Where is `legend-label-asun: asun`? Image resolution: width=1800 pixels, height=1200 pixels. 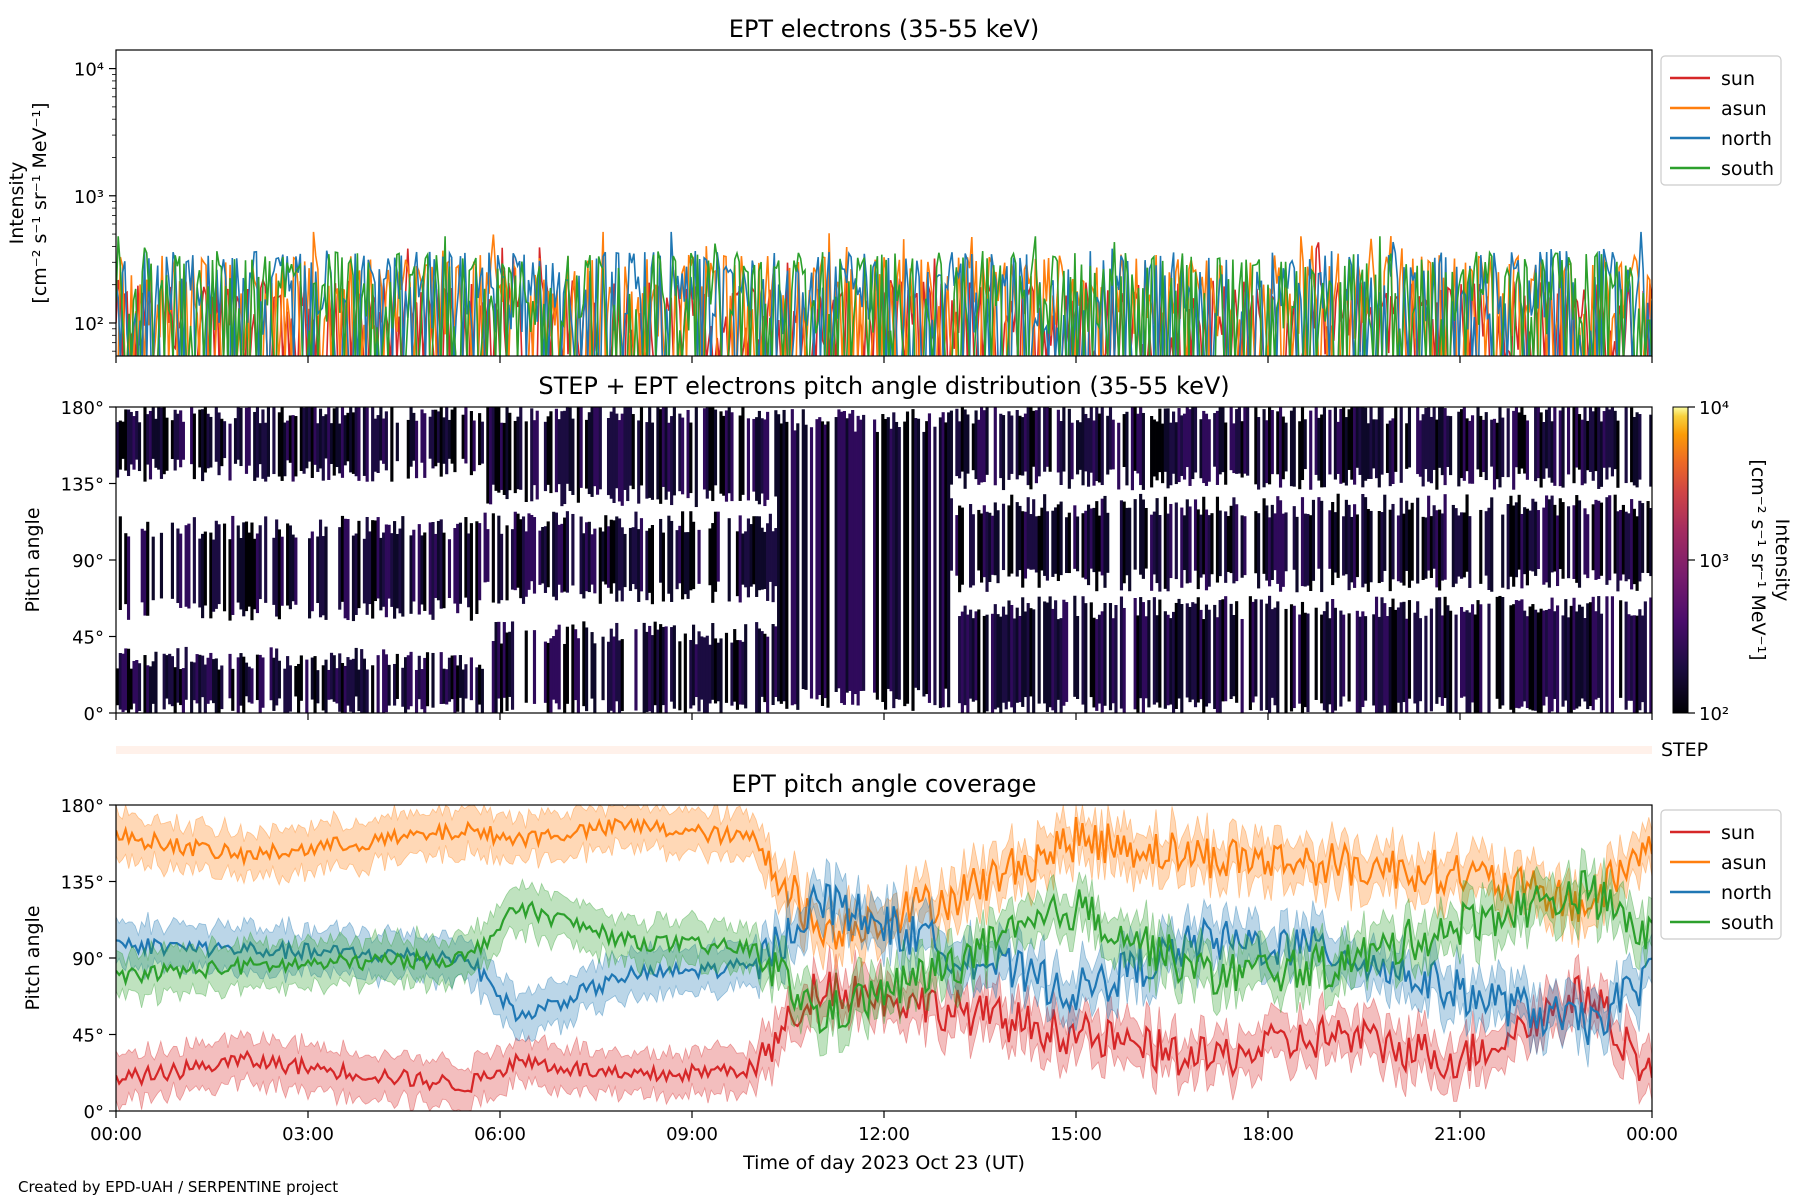 legend-label-asun: asun is located at coordinates (1744, 109).